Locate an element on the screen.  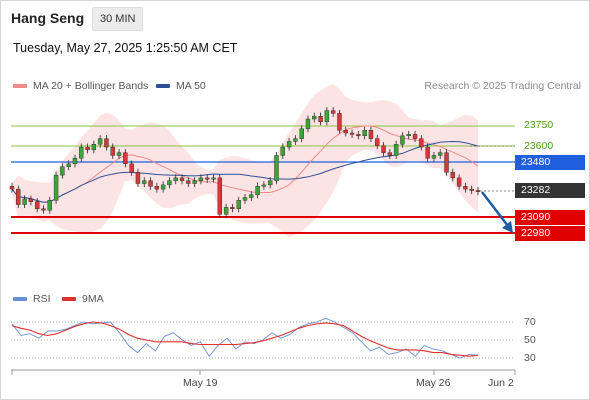
rsi-swatch is located at coordinates (20, 299).